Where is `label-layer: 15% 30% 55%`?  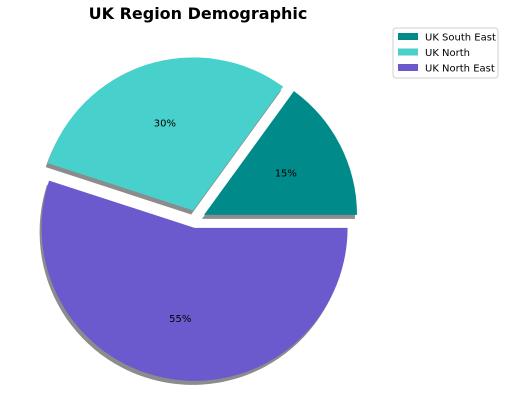
label-layer: 15% 30% 55% is located at coordinates (225, 222).